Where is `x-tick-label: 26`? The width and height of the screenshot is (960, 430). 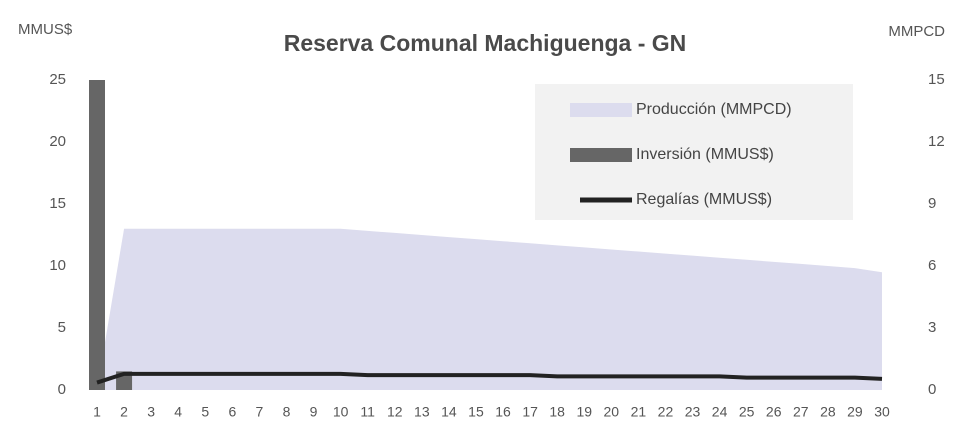 x-tick-label: 26 is located at coordinates (774, 412).